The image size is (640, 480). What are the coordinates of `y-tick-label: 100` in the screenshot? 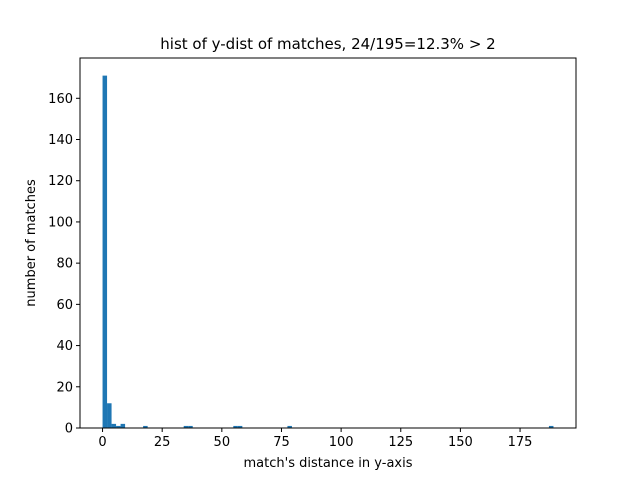 It's located at (60, 222).